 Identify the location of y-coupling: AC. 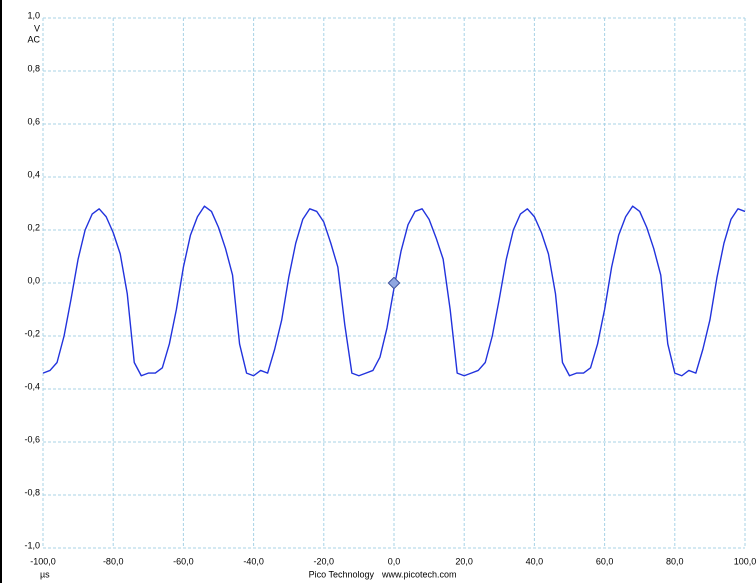
(33, 39).